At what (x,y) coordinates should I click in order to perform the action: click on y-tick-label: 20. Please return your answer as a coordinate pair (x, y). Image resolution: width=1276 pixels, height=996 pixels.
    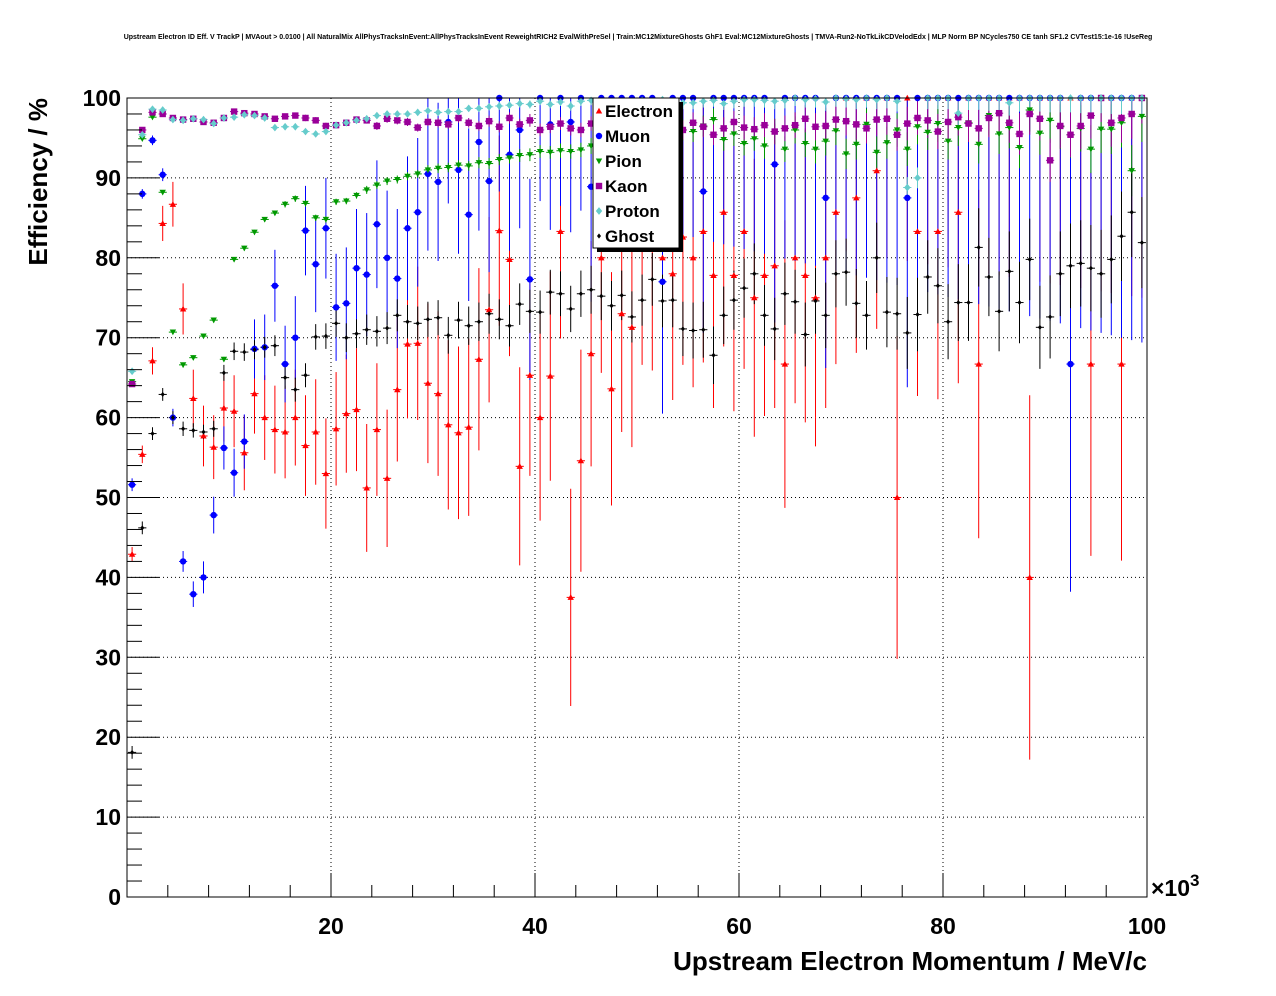
    Looking at the image, I should click on (108, 737).